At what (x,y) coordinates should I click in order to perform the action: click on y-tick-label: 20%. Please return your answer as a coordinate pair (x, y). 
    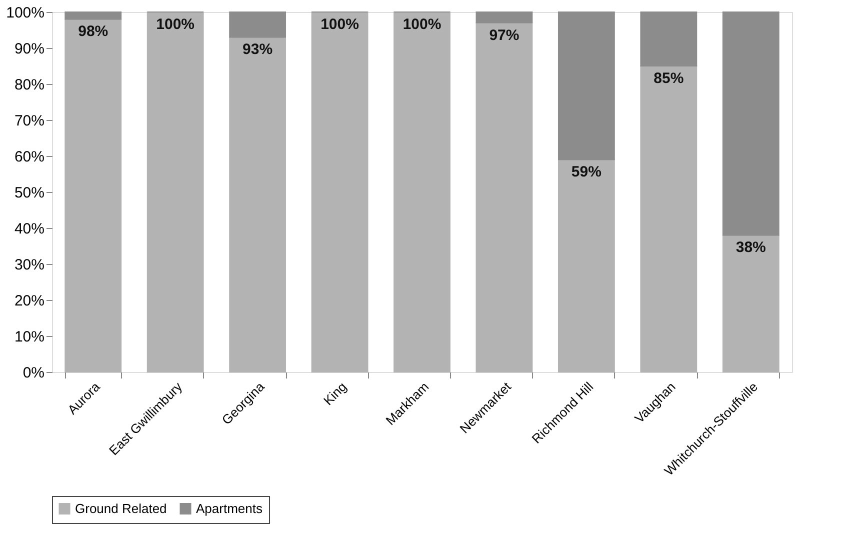
    Looking at the image, I should click on (29, 301).